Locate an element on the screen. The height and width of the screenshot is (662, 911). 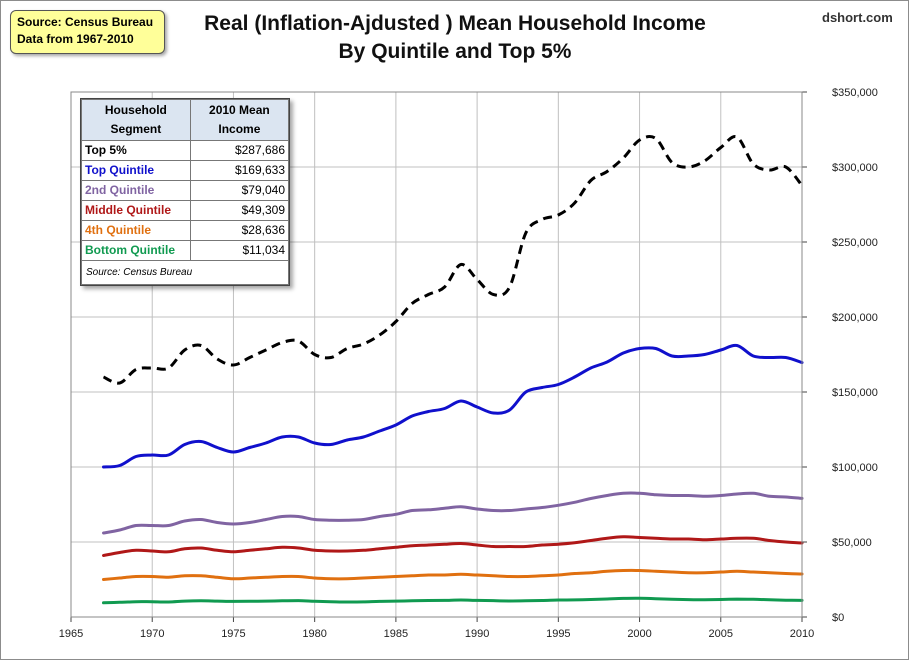
segment-label: Middle Quintile is located at coordinates (136, 210).